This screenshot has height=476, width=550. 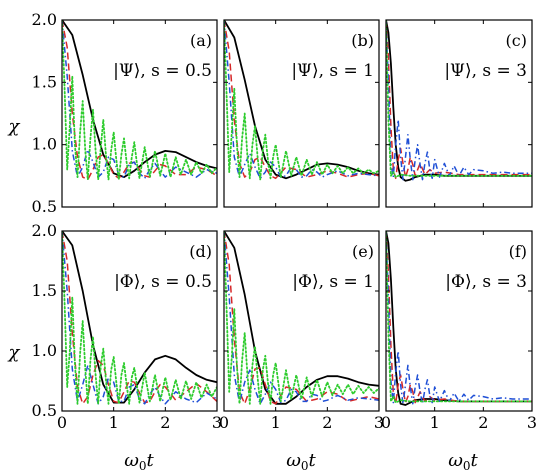 I want to click on panel-annotation-f: |Φ⟩, s = 3, so click(x=486, y=282).